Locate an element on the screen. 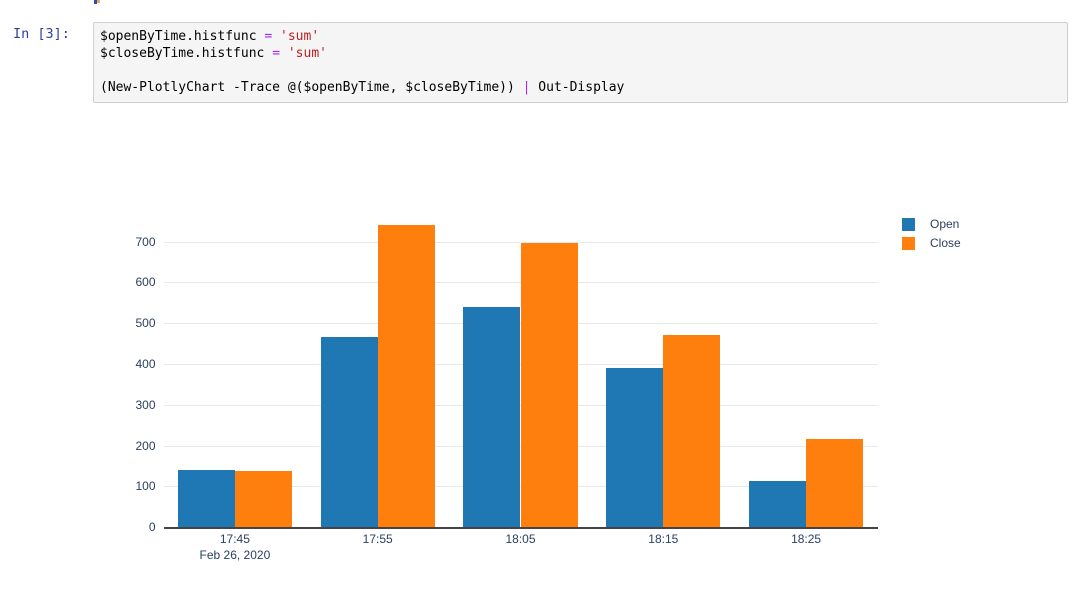 The width and height of the screenshot is (1082, 590). y-tick-label: 700 is located at coordinates (145, 241).